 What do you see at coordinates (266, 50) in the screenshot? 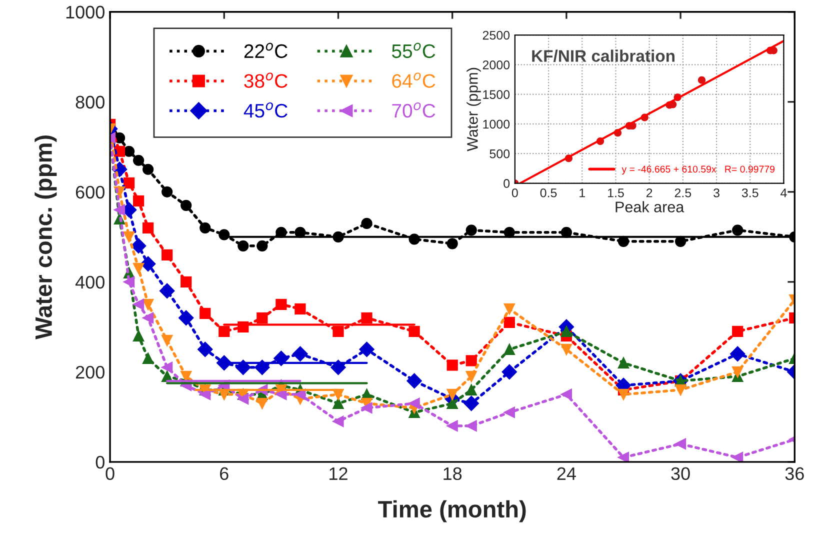
I see `legend-label: 22$^{o}$C` at bounding box center [266, 50].